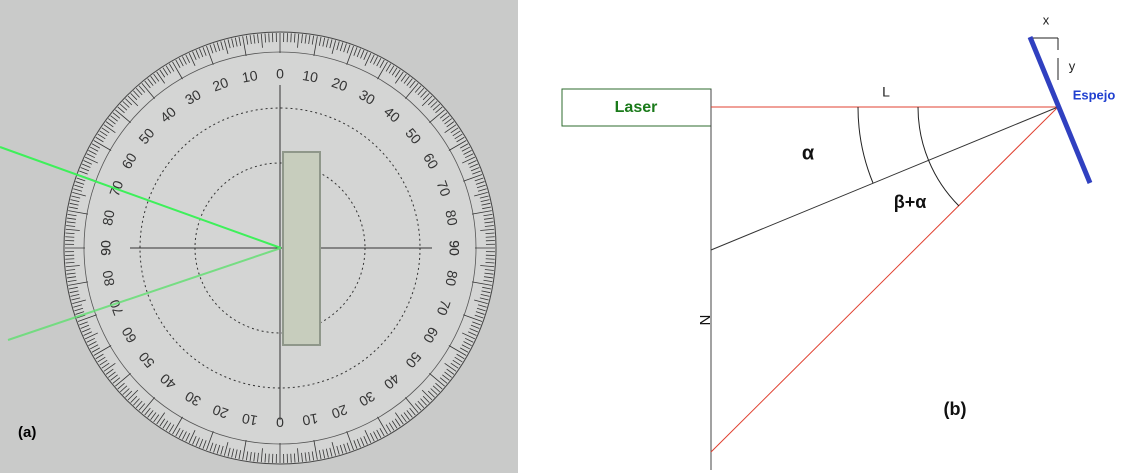 Image resolution: width=1124 pixels, height=473 pixels. Describe the element at coordinates (444, 188) in the screenshot. I see `scale-label: 70` at that location.